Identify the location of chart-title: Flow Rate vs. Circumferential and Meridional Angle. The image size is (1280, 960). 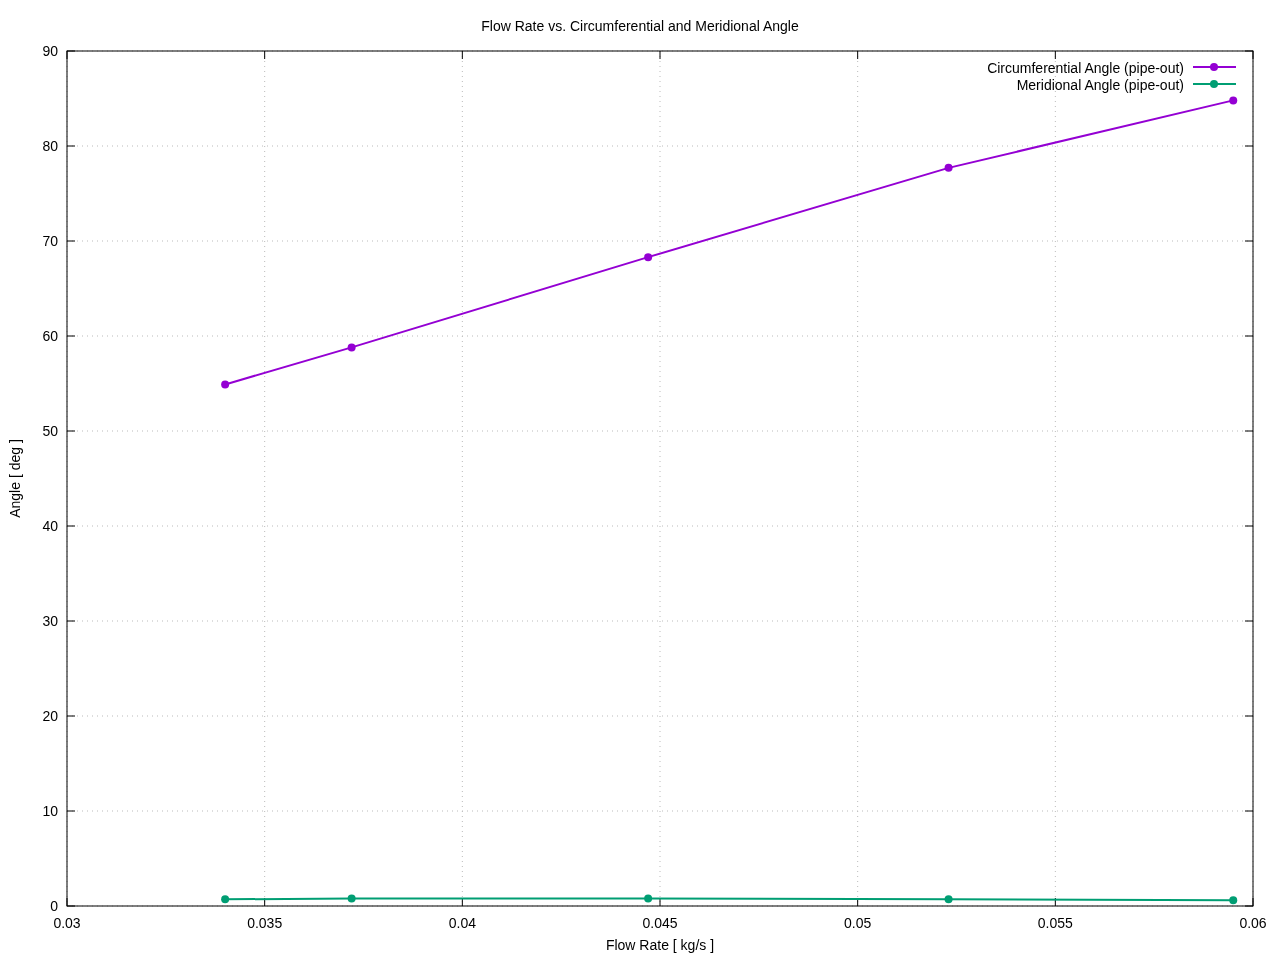
(640, 26).